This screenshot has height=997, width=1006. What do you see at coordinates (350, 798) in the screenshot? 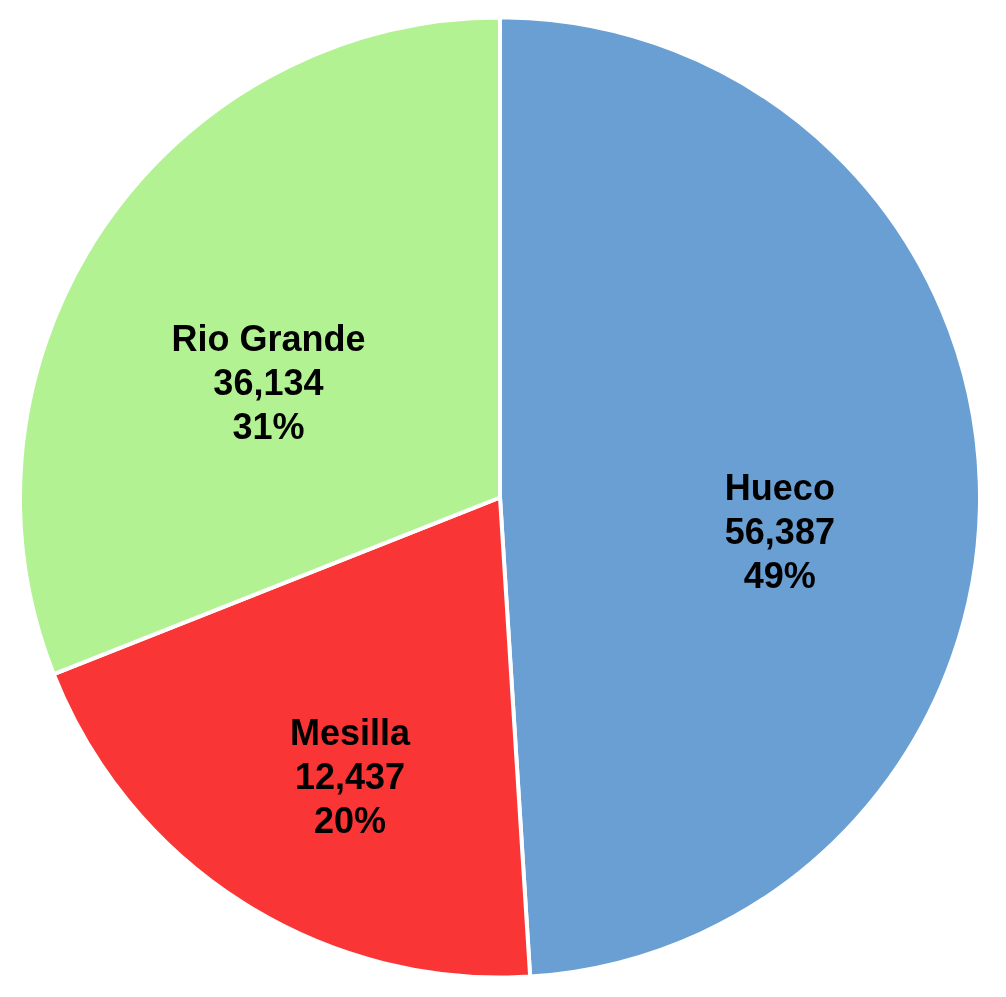
I see `data-label: 12,437 20%` at bounding box center [350, 798].